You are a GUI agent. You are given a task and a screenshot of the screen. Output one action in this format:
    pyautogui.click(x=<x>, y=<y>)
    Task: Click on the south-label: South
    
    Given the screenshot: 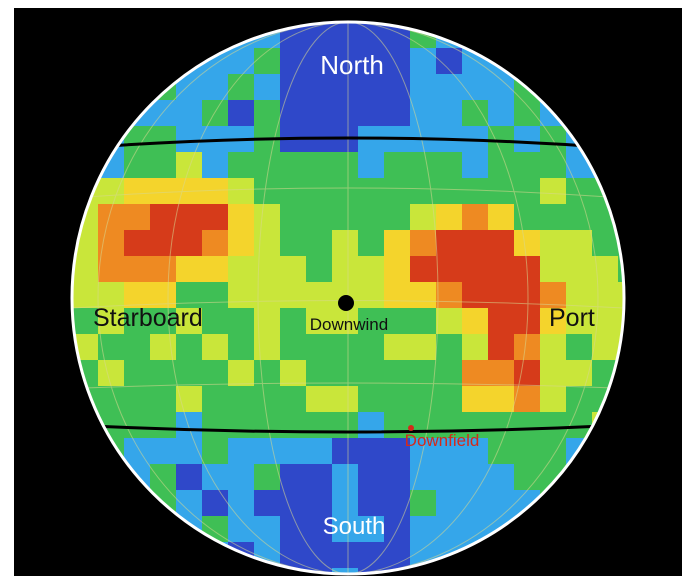 What is the action you would take?
    pyautogui.click(x=354, y=526)
    